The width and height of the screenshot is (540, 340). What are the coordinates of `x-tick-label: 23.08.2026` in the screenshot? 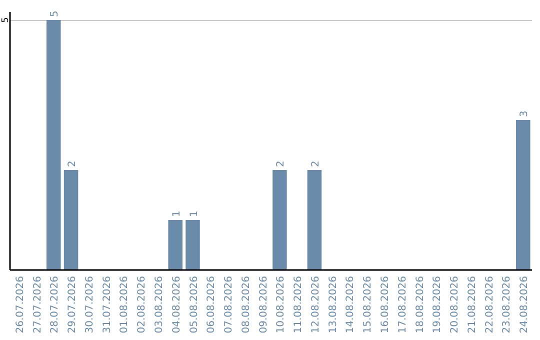 It's located at (507, 305).